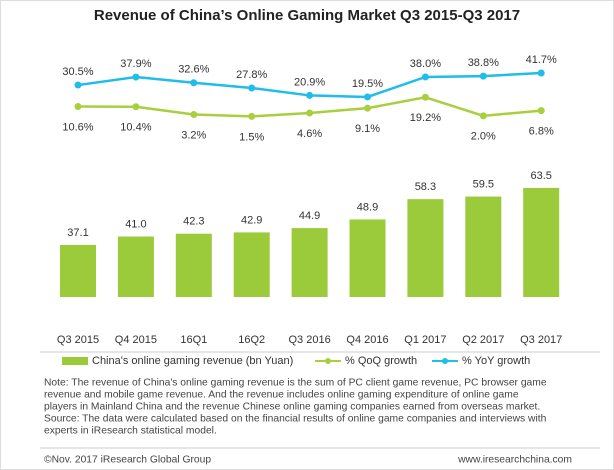 The height and width of the screenshot is (470, 614). Describe the element at coordinates (367, 340) in the screenshot. I see `x-tick-label: Q4 2016` at that location.